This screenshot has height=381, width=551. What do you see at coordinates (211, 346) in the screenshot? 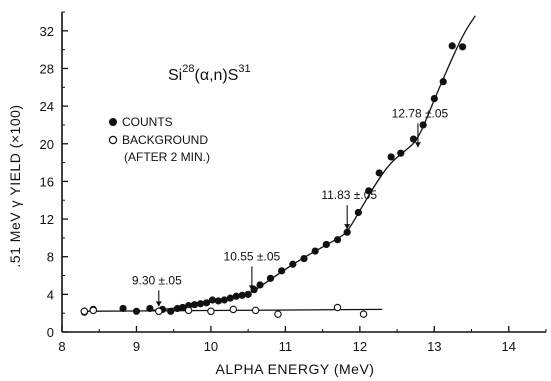
I see `x-tick-label: 10` at bounding box center [211, 346].